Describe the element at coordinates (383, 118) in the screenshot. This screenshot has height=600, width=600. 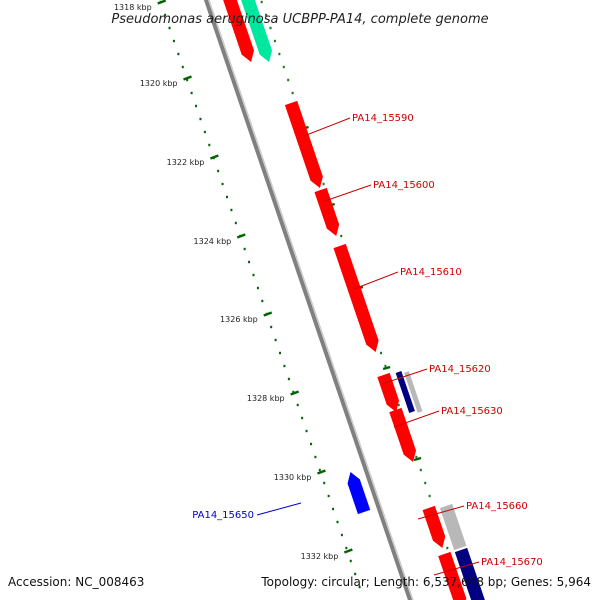
I see `gene-label: PA14_15590` at that location.